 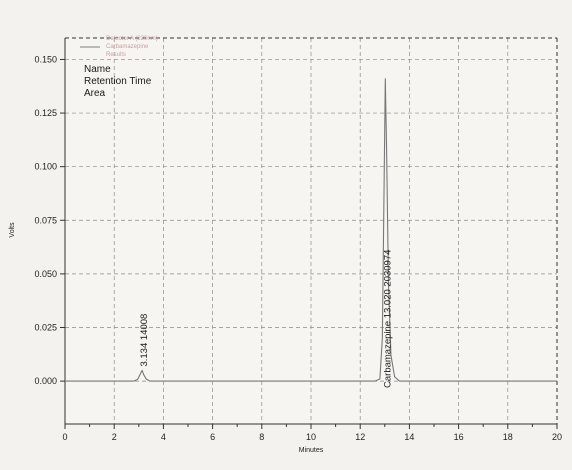 What do you see at coordinates (311, 437) in the screenshot?
I see `x-tick-label: 10` at bounding box center [311, 437].